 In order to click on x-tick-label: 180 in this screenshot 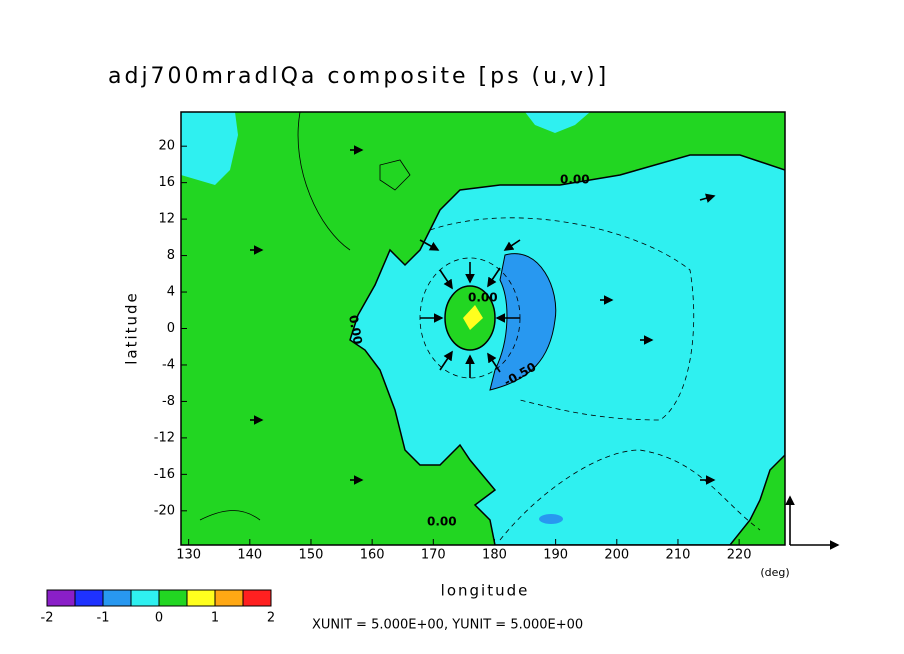, I will do `click(494, 555)`.